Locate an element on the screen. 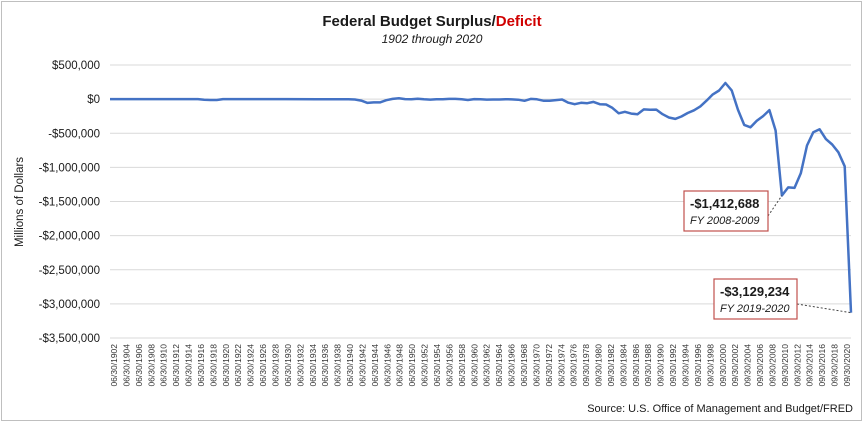  x-tick-label: 09/30/2012 is located at coordinates (797, 365).